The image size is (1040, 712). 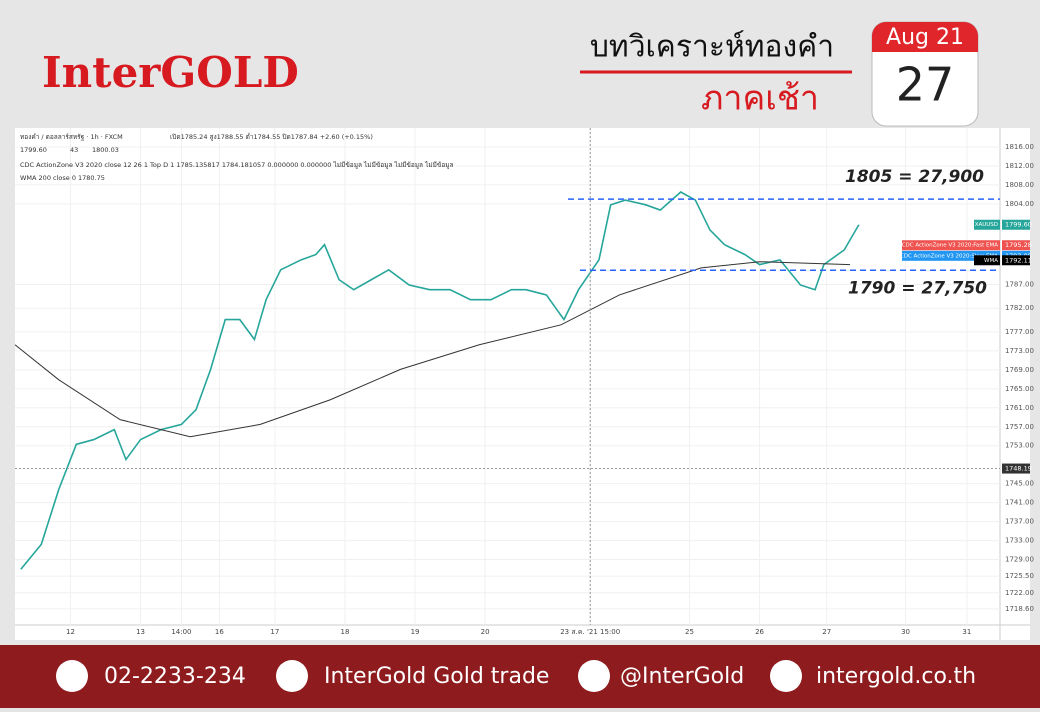 I want to click on y-tick-label: 1725.50, so click(x=1019, y=576).